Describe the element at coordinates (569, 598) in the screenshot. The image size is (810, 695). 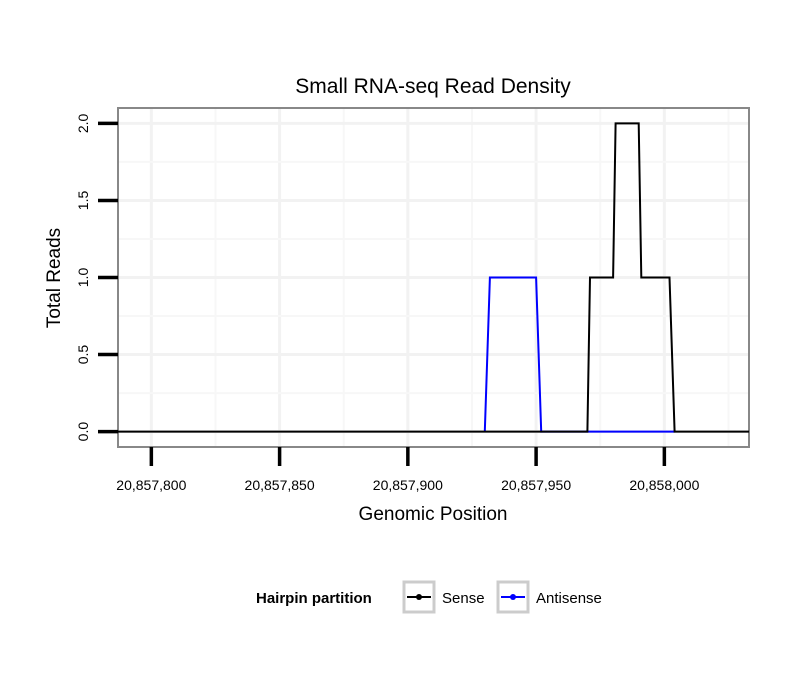
I see `legend-label-antisense: Antisense` at that location.